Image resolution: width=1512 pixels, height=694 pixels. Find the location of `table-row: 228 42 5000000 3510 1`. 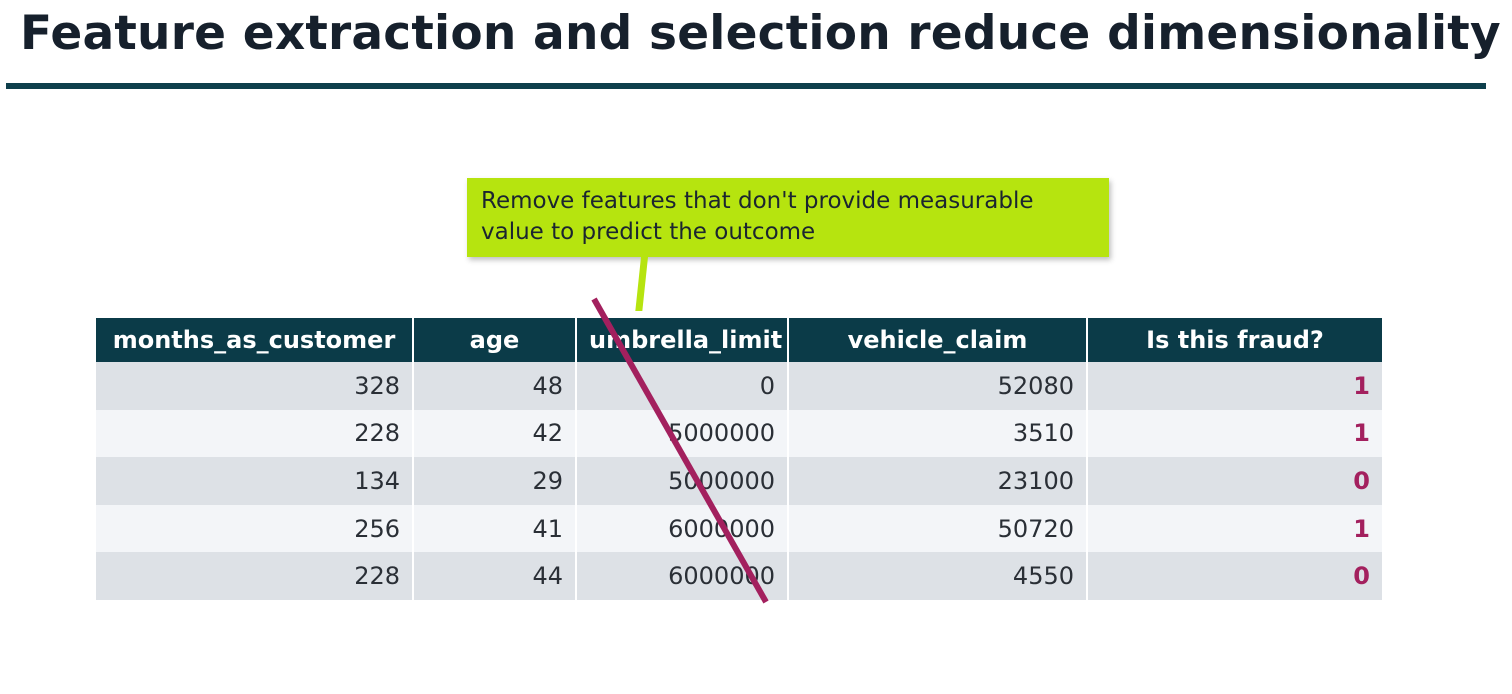

table-row: 228 42 5000000 3510 1 is located at coordinates (739, 433).